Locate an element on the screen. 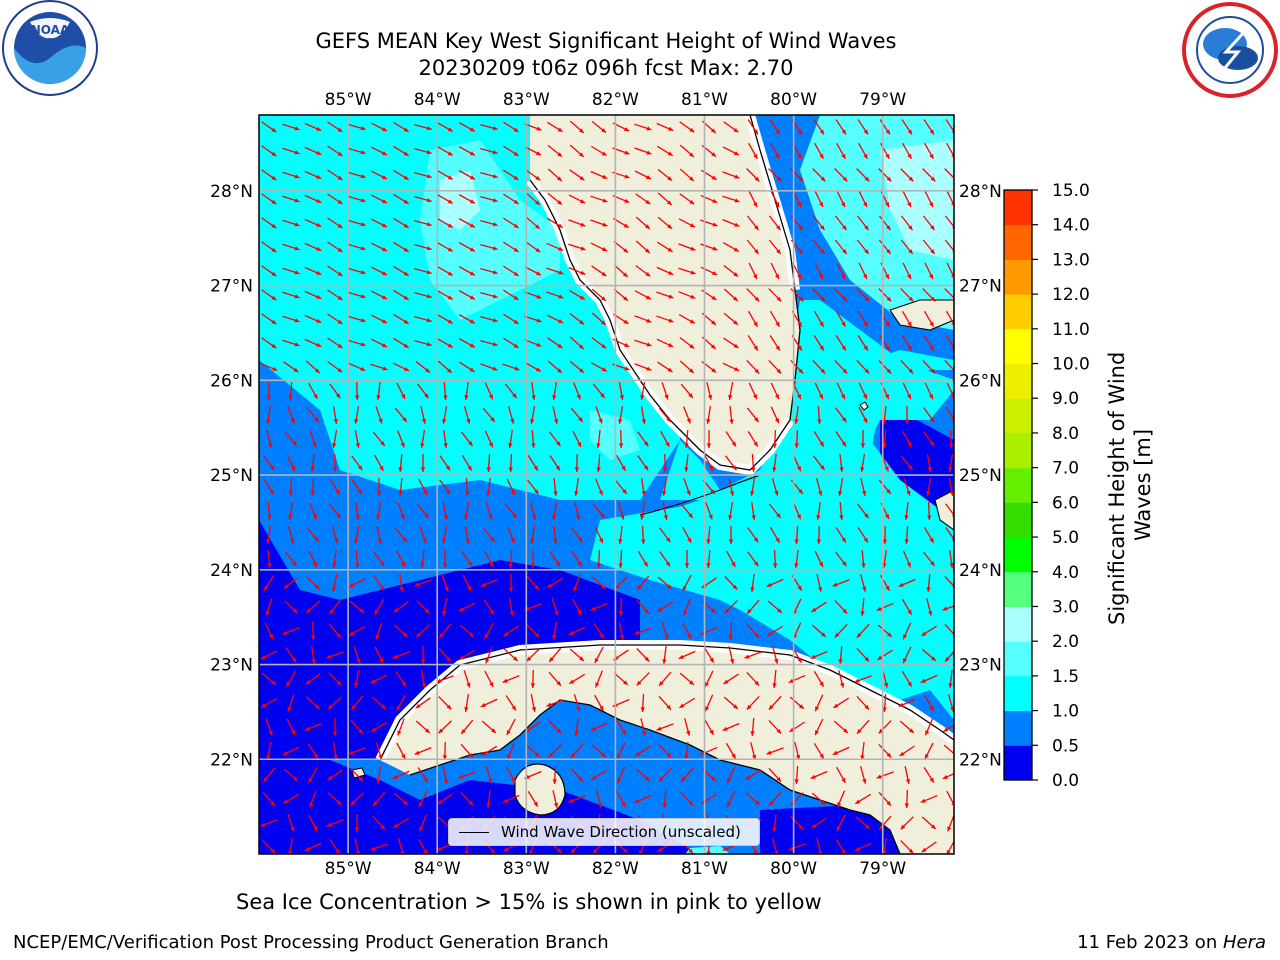 This screenshot has height=960, width=1280. footer-date: 11 Feb 2023 on Hera is located at coordinates (1171, 942).